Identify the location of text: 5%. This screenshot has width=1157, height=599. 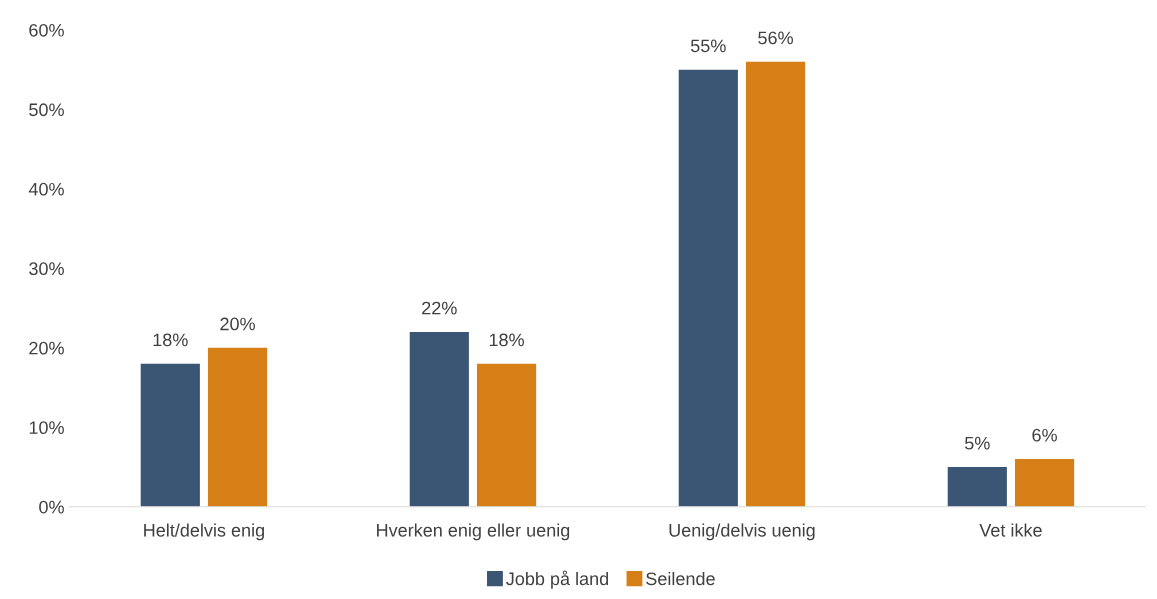
(977, 443).